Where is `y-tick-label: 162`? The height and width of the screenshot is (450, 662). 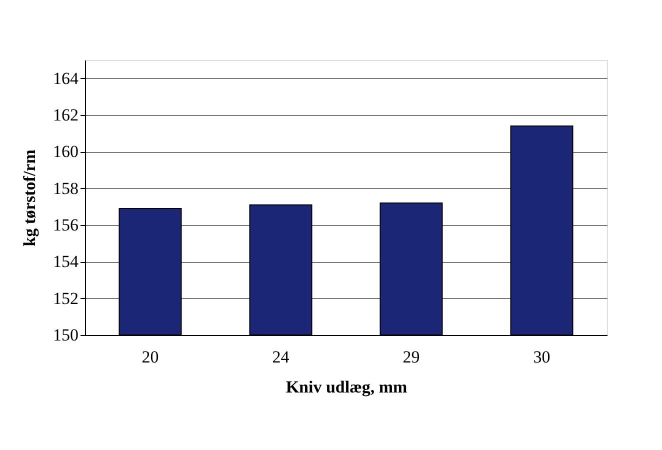
y-tick-label: 162 is located at coordinates (65, 115).